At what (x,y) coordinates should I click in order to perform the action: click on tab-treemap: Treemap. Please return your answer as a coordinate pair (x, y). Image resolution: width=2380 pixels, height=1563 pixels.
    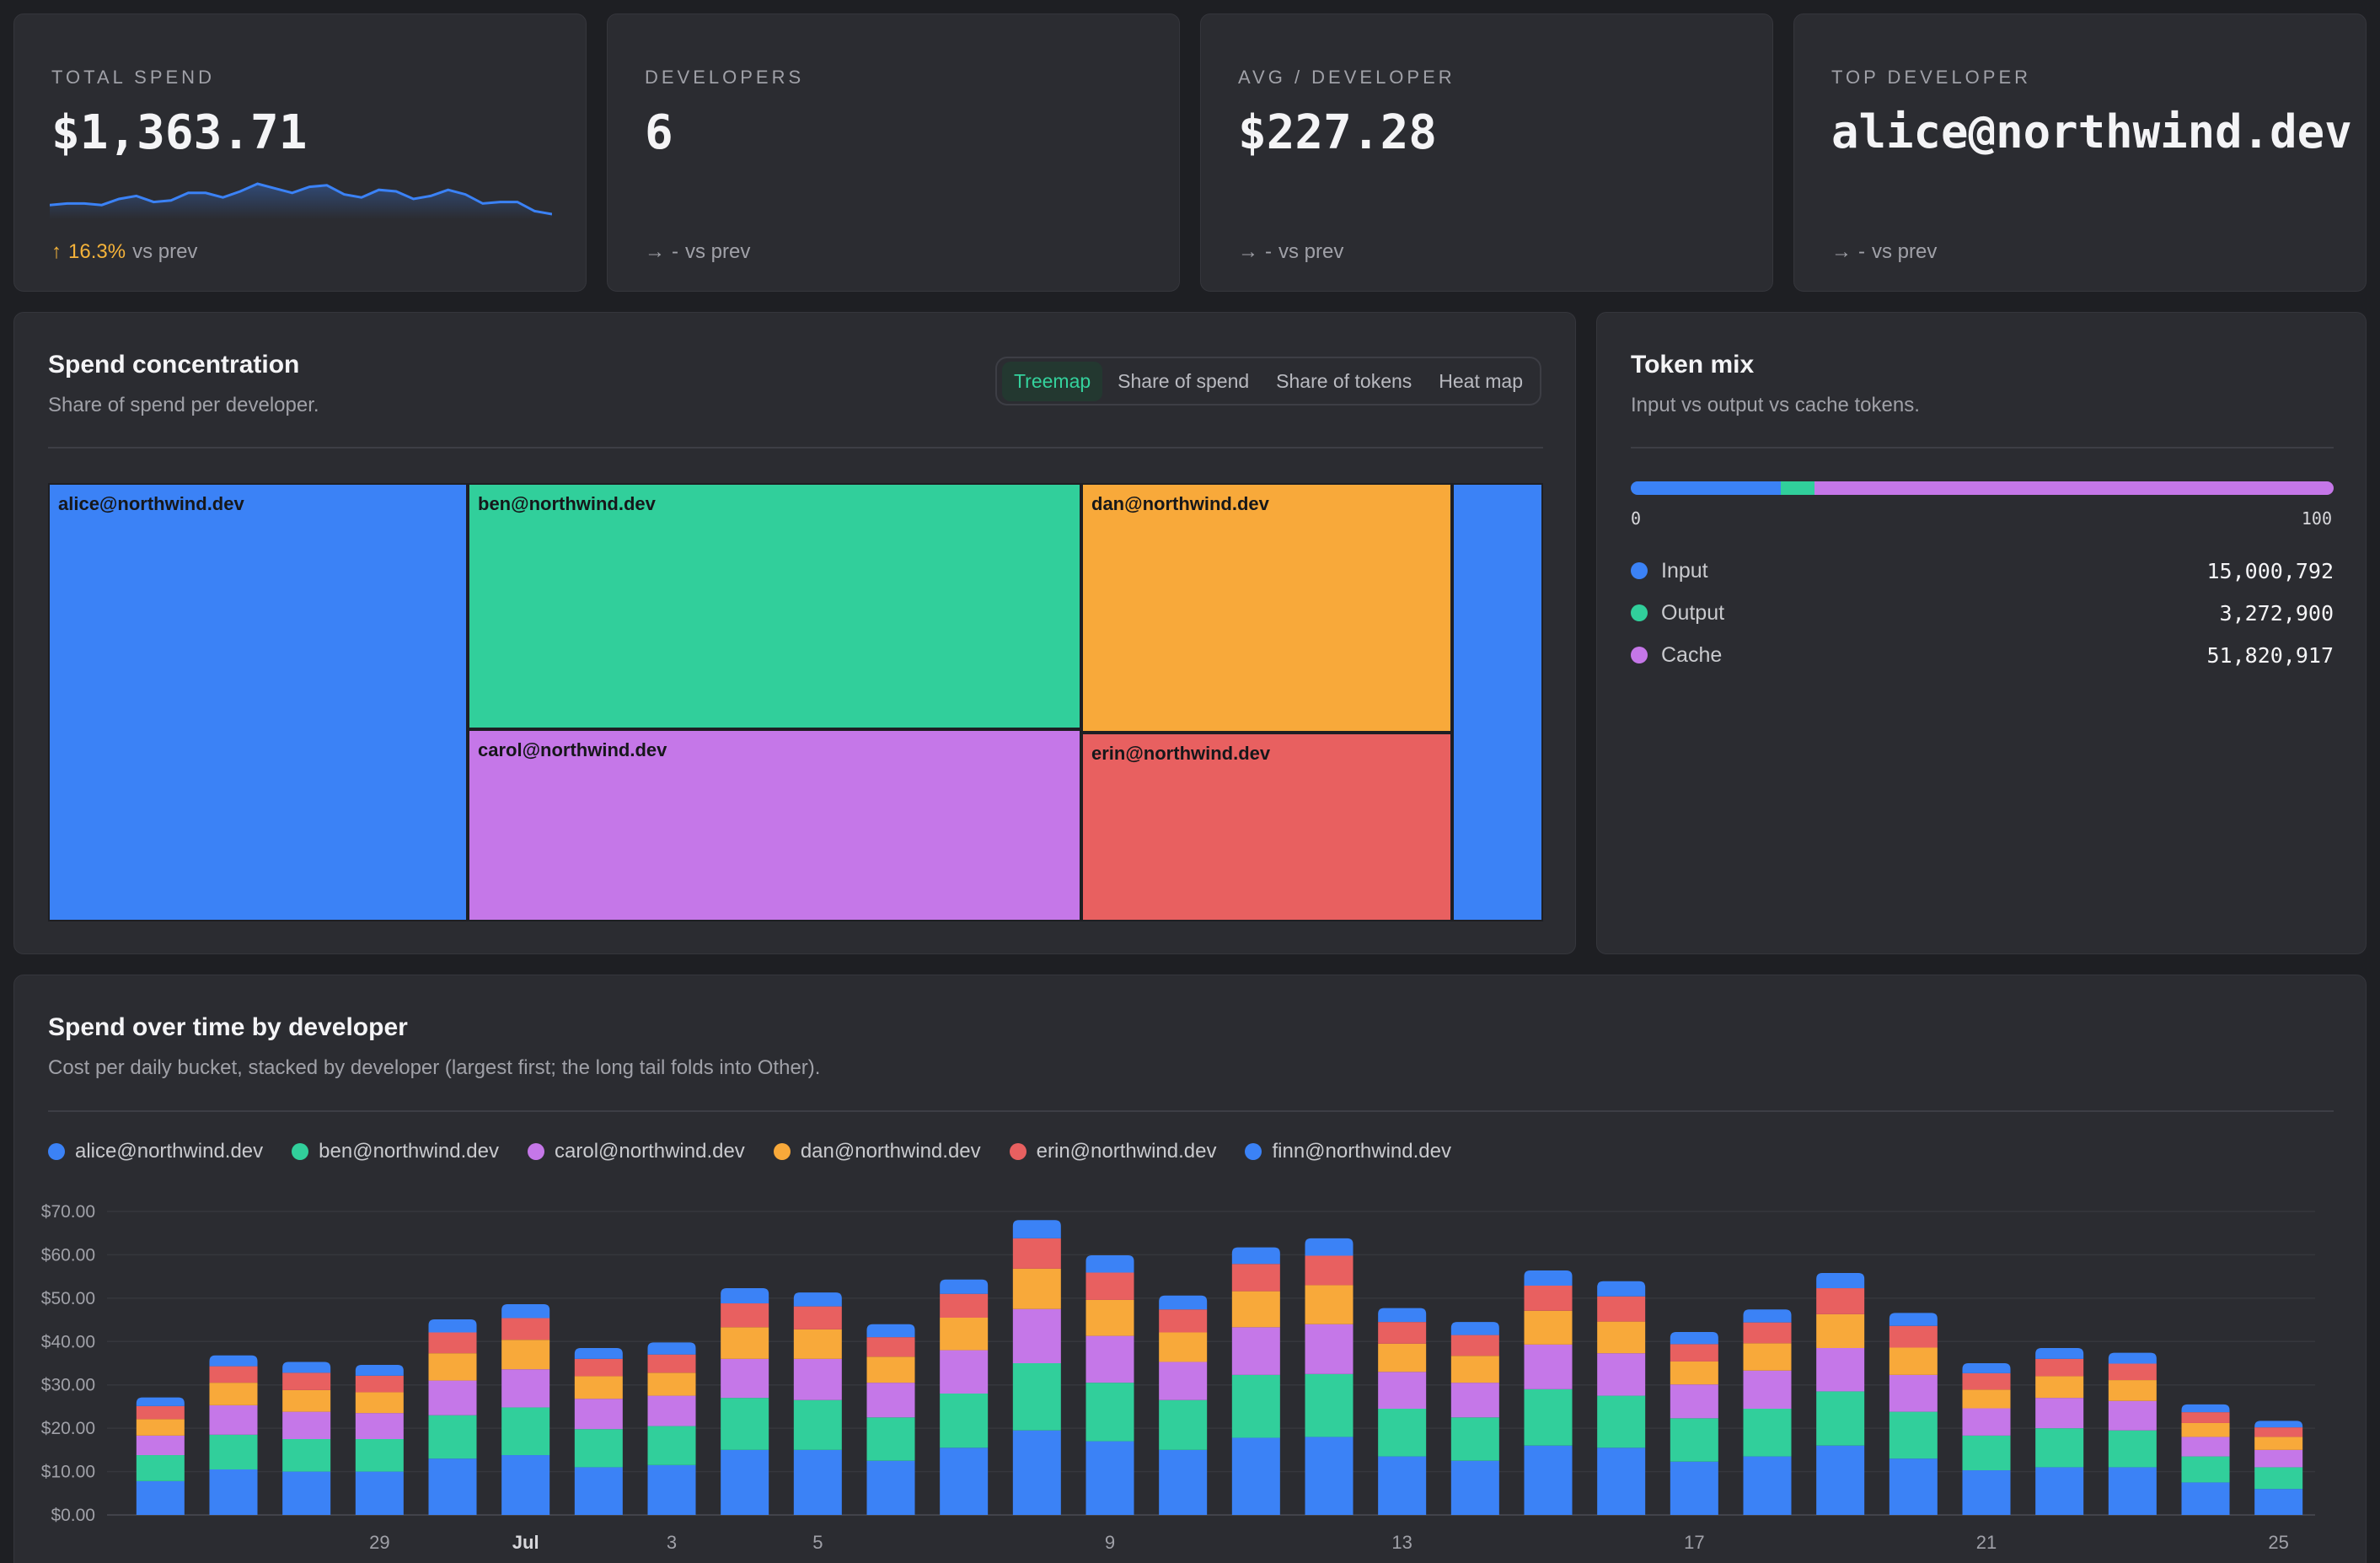
    Looking at the image, I should click on (1052, 381).